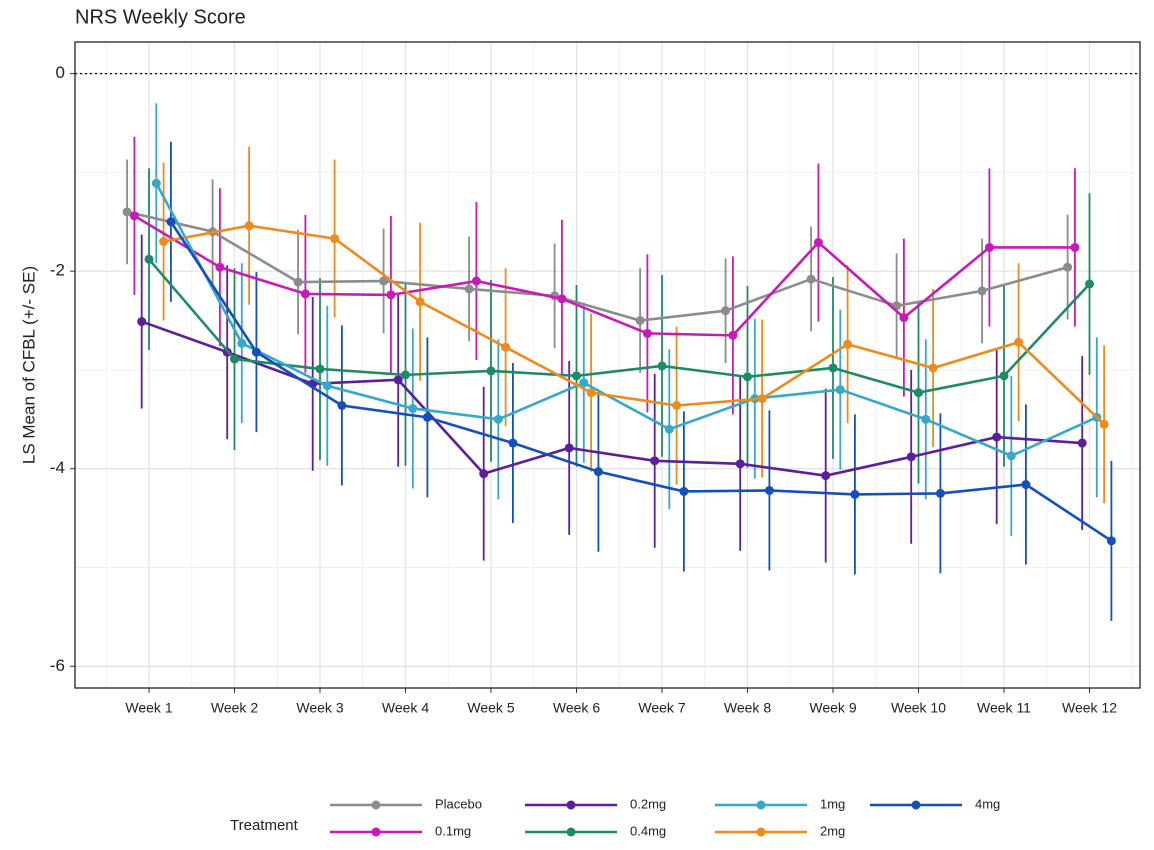 This screenshot has width=1154, height=850. Describe the element at coordinates (28, 365) in the screenshot. I see `y-axis-label: LS Mean of CFBL (+/- SE)` at that location.